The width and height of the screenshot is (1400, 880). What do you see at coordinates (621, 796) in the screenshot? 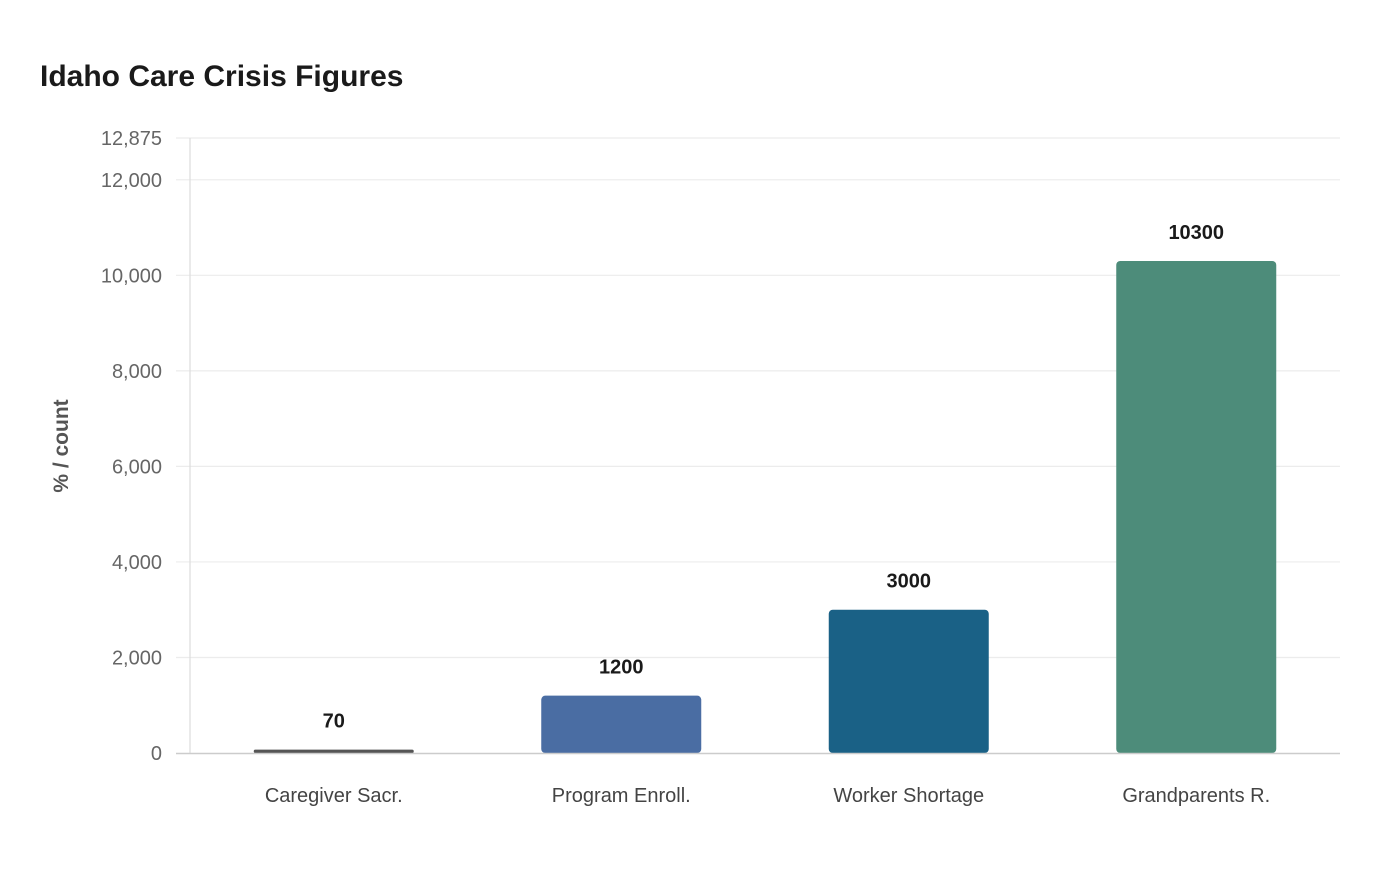
I see `x-tick-label: Program Enroll.` at bounding box center [621, 796].